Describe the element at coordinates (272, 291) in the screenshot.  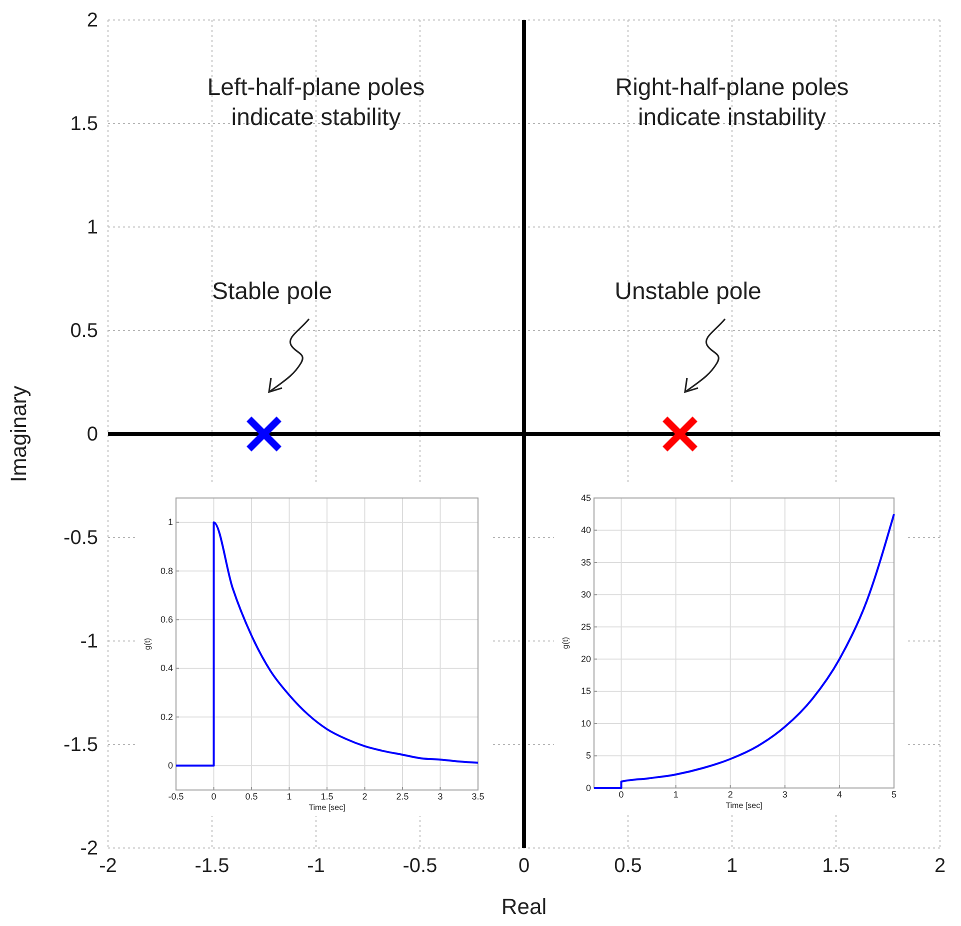
I see `annotation: Stable pole` at that location.